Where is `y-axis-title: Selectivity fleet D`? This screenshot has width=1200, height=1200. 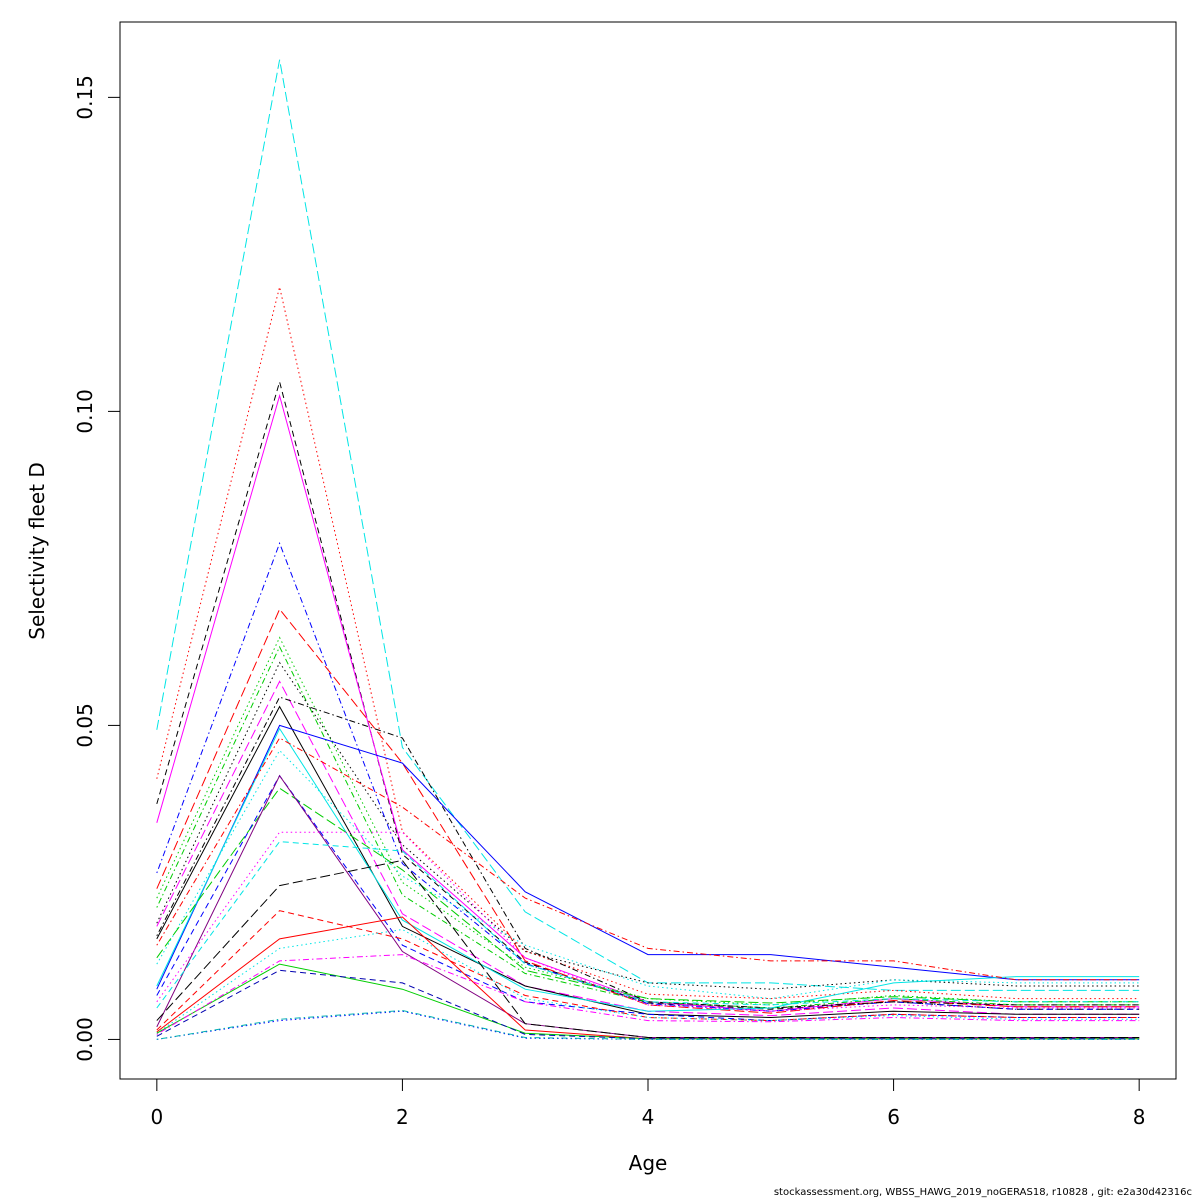
y-axis-title: Selectivity fleet D is located at coordinates (37, 551).